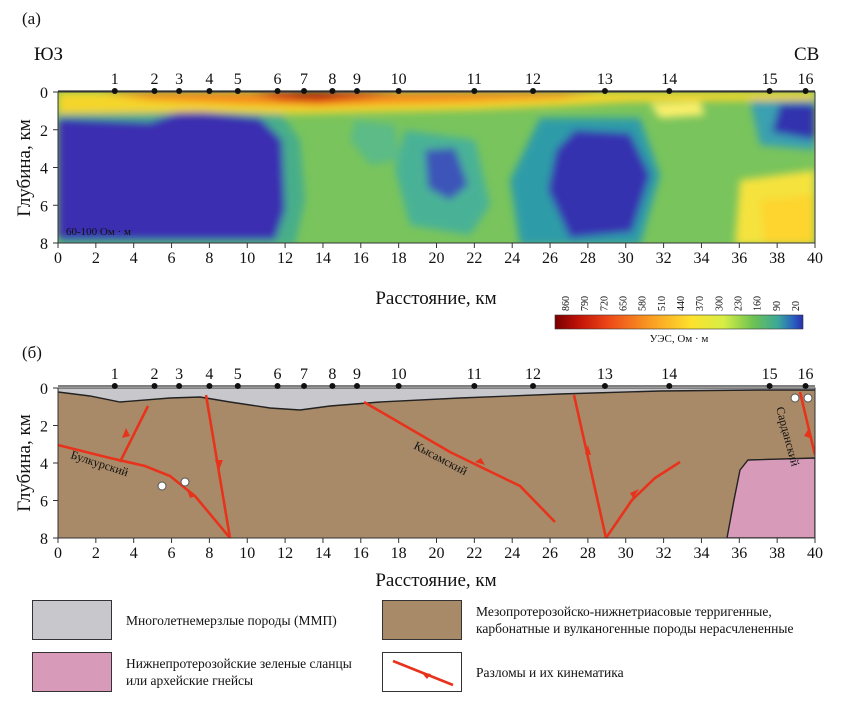  Describe the element at coordinates (44, 169) in the screenshot. I see `y-tick-label: 4` at that location.